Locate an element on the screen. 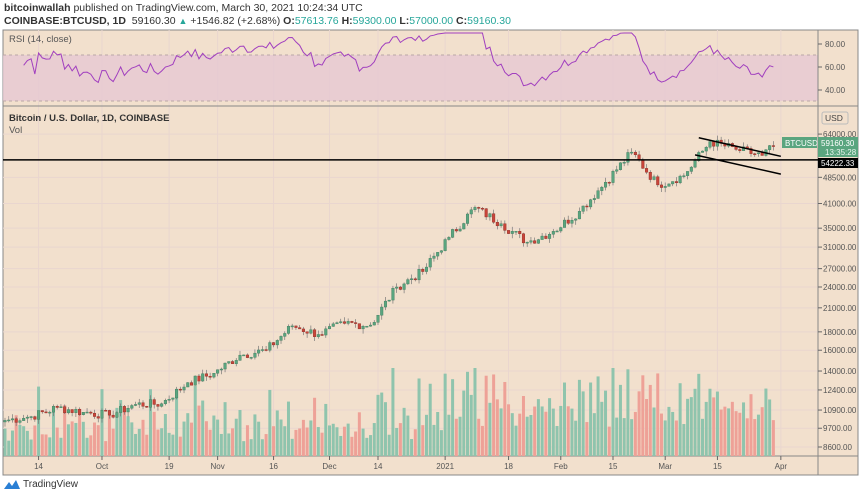 The image size is (860, 498). brand-label: TradingView is located at coordinates (51, 484).